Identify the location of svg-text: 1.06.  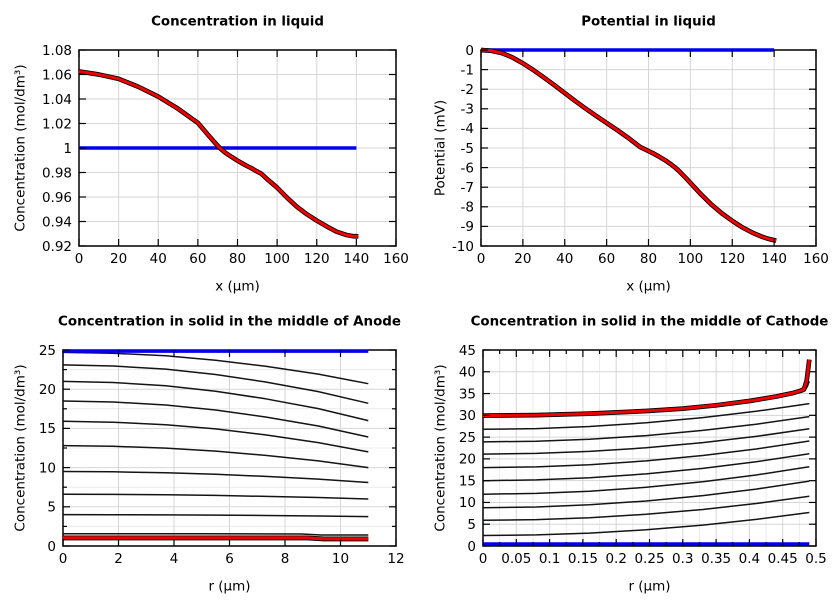
(57, 75).